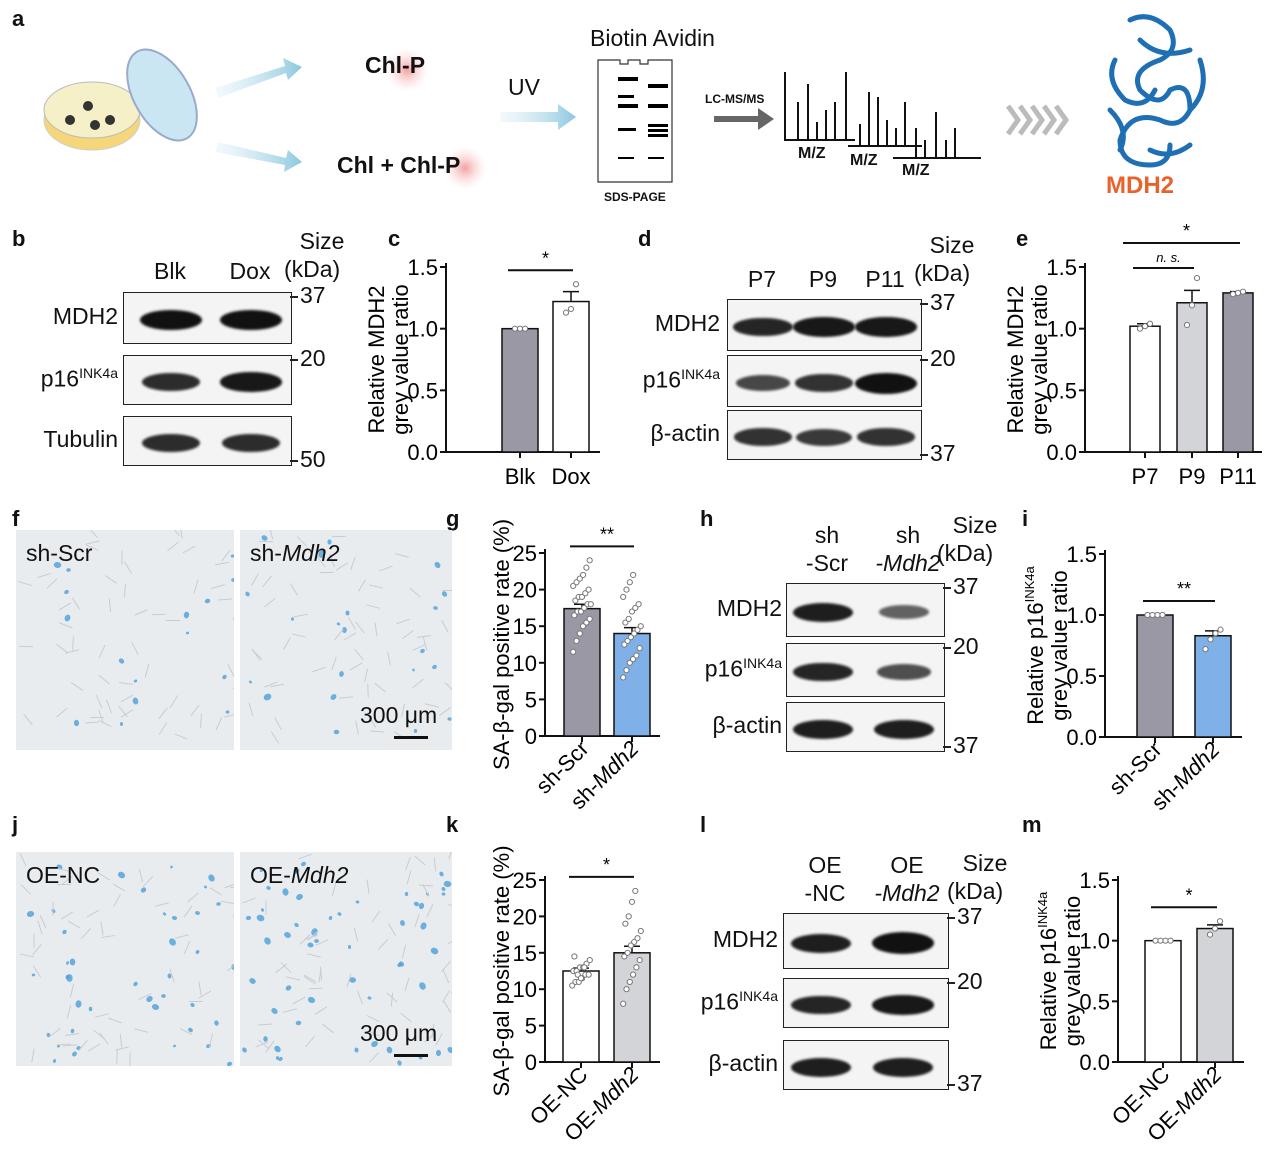 This screenshot has width=1280, height=1176. I want to click on y-tick-label: 1.5, so click(422, 267).